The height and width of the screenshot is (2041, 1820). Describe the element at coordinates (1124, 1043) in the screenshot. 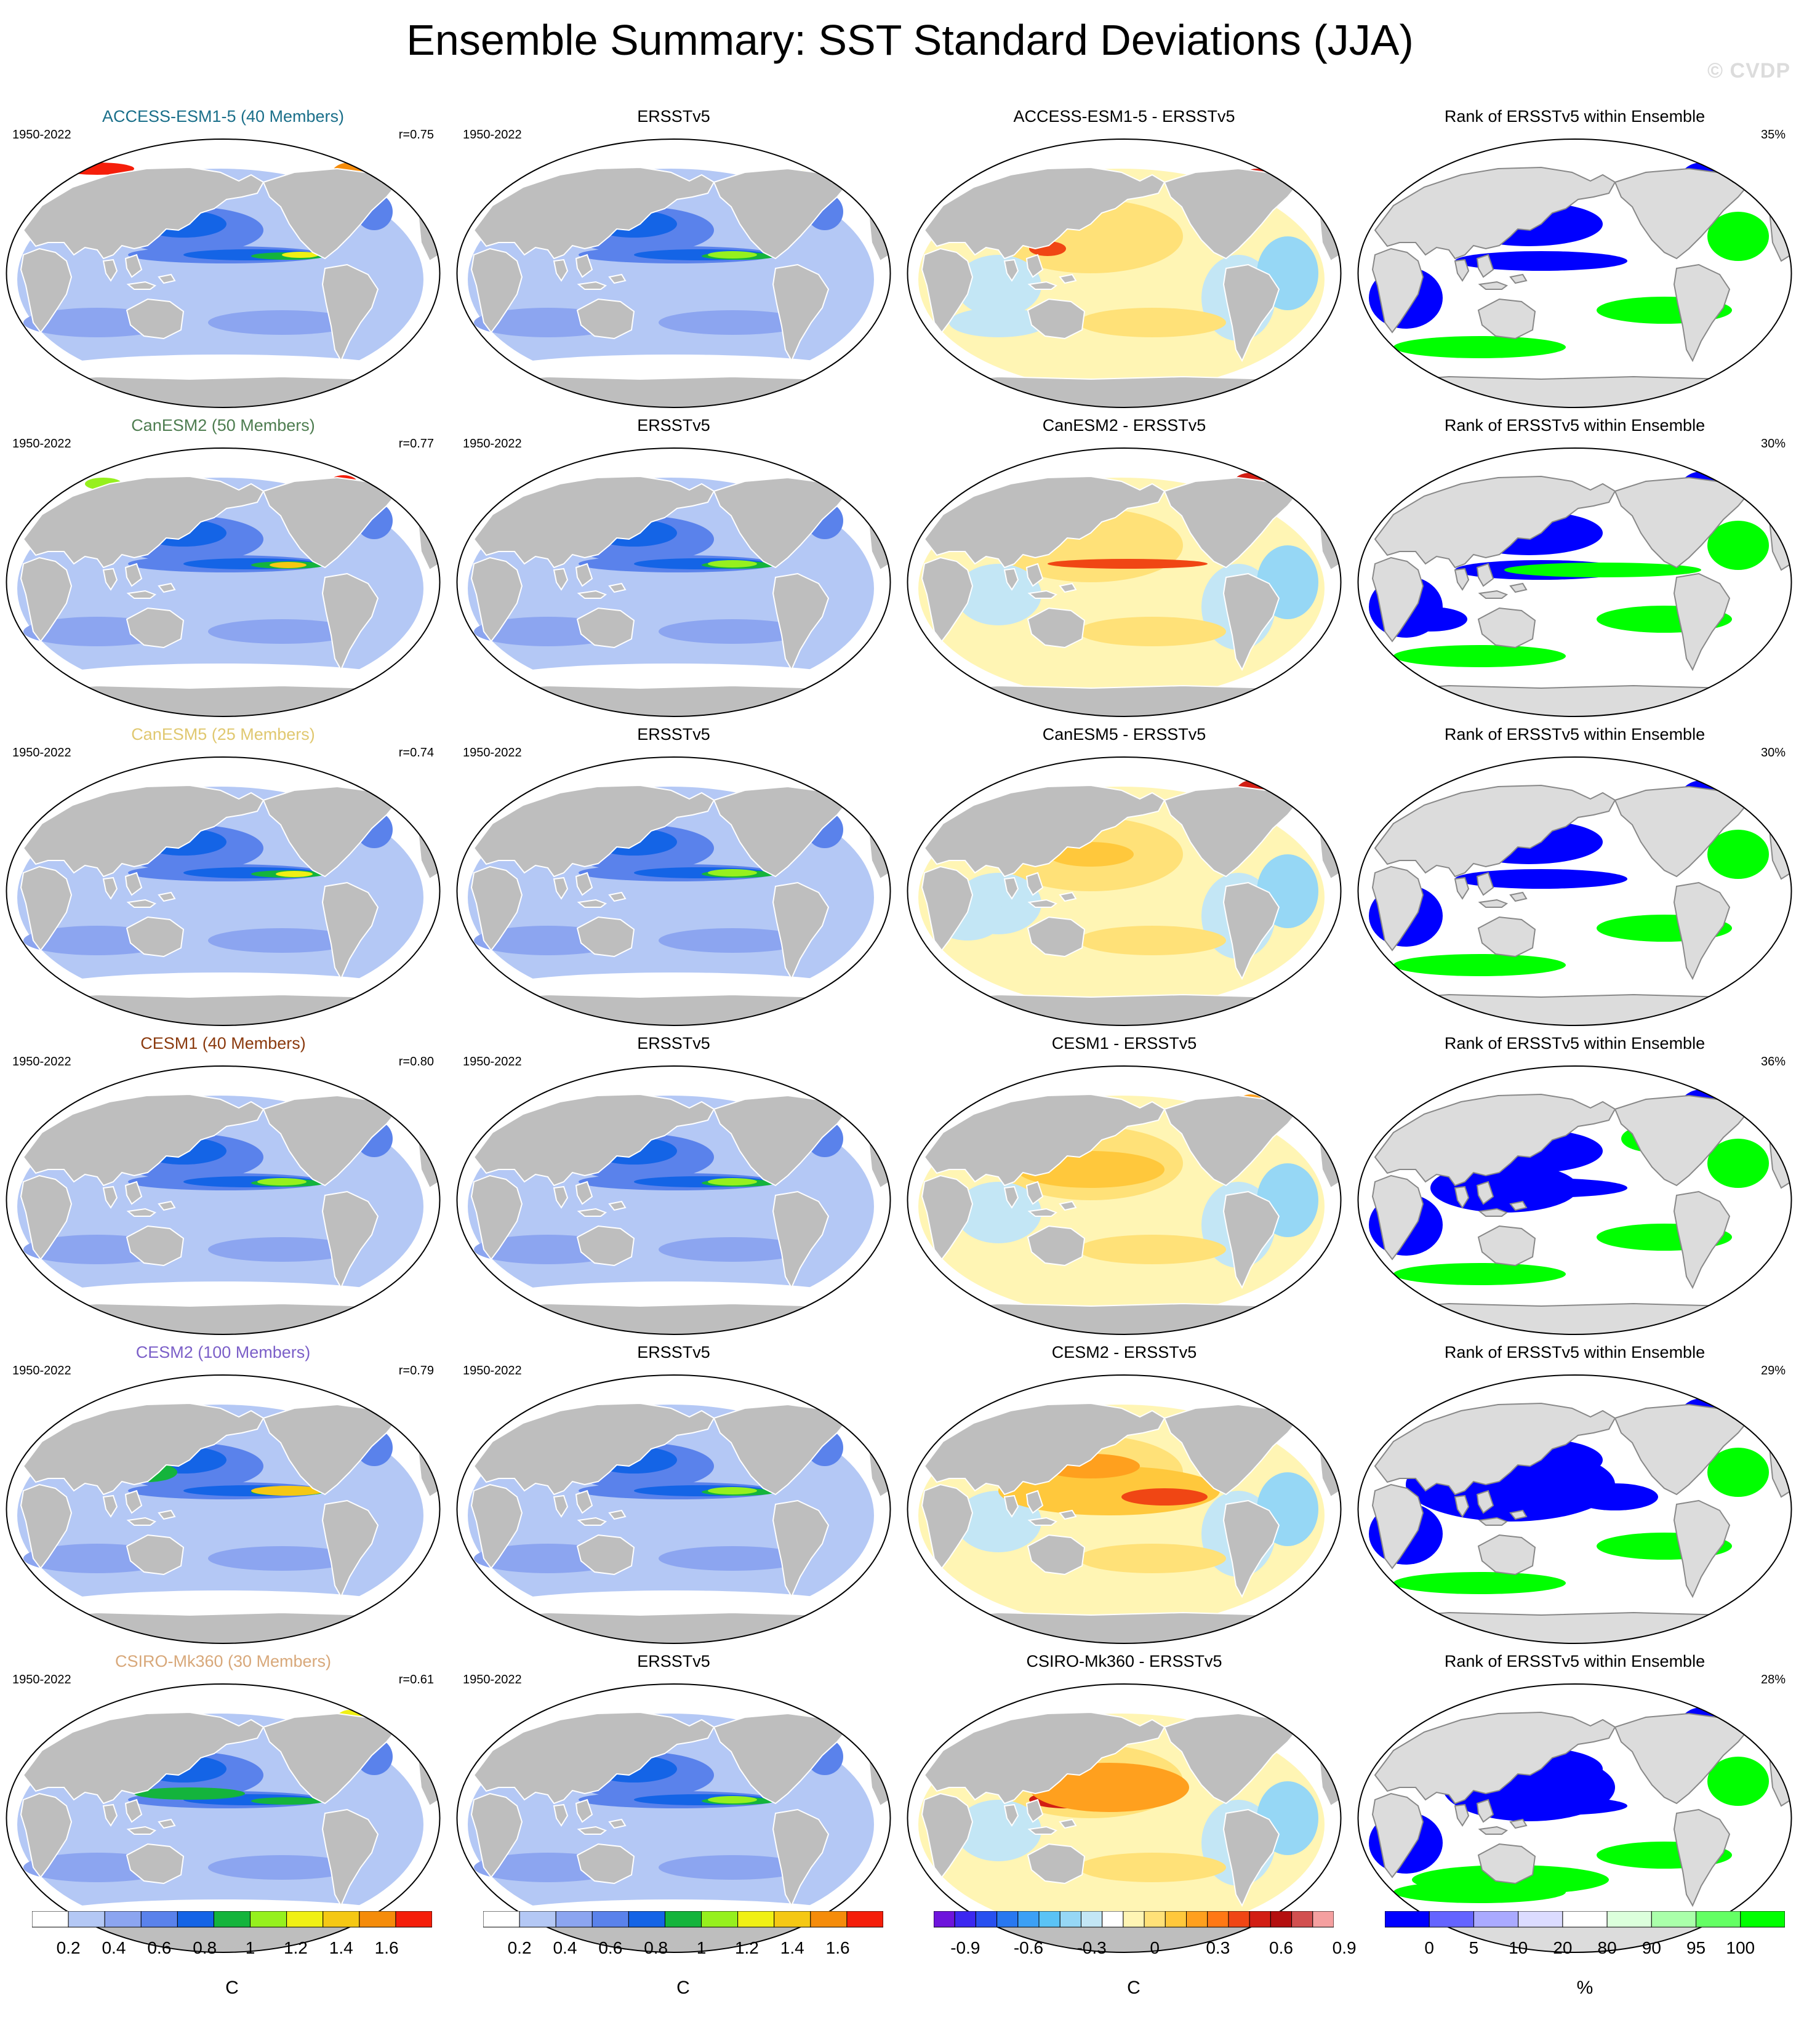

I see `diff-title: CESM1 - ERSSTv5` at that location.